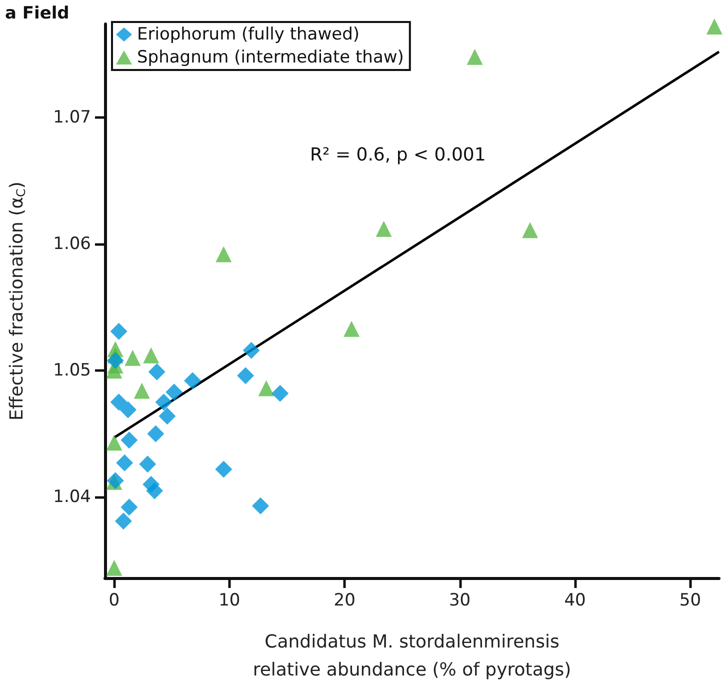 The width and height of the screenshot is (725, 694). Describe the element at coordinates (72, 497) in the screenshot. I see `y-tick-label: 1.04` at that location.